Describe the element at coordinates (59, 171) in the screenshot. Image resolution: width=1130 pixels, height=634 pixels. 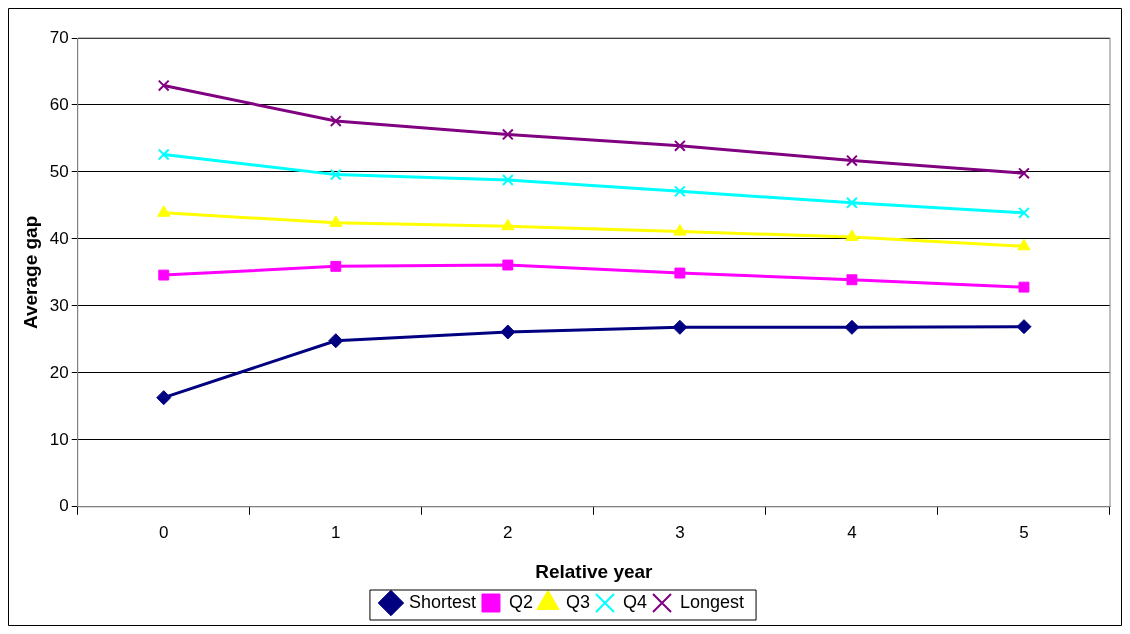
I see `y-tick-label: 50` at that location.